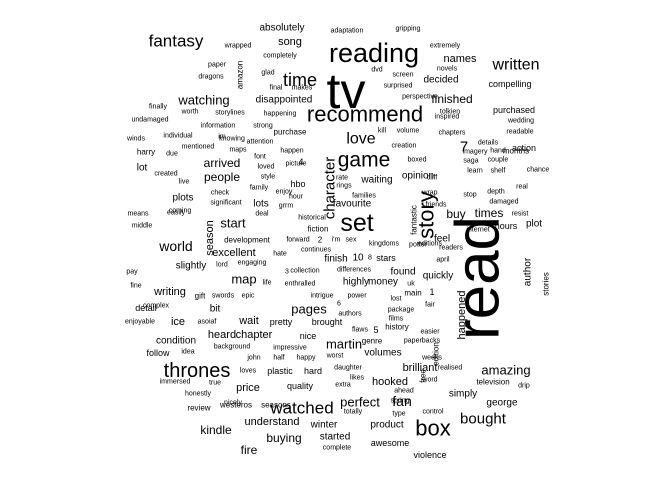  What do you see at coordinates (350, 314) in the screenshot?
I see `word-188: authors` at bounding box center [350, 314].